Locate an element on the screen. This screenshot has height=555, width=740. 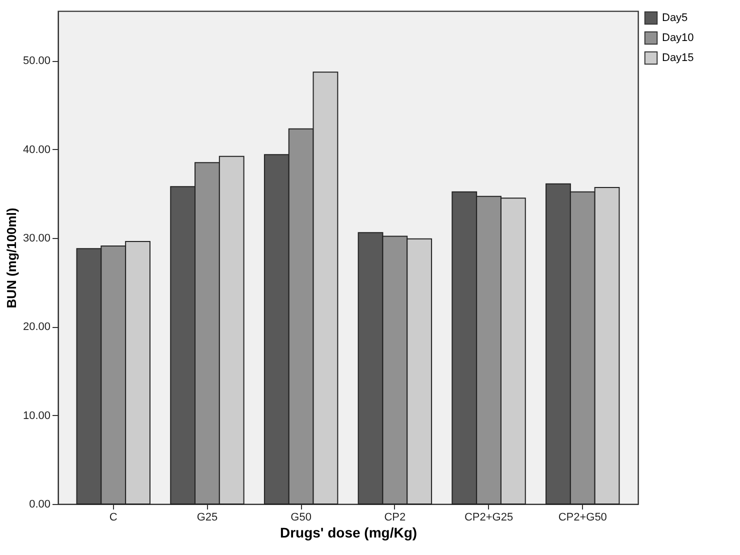
y-tick-label: 30.00 is located at coordinates (36, 238).